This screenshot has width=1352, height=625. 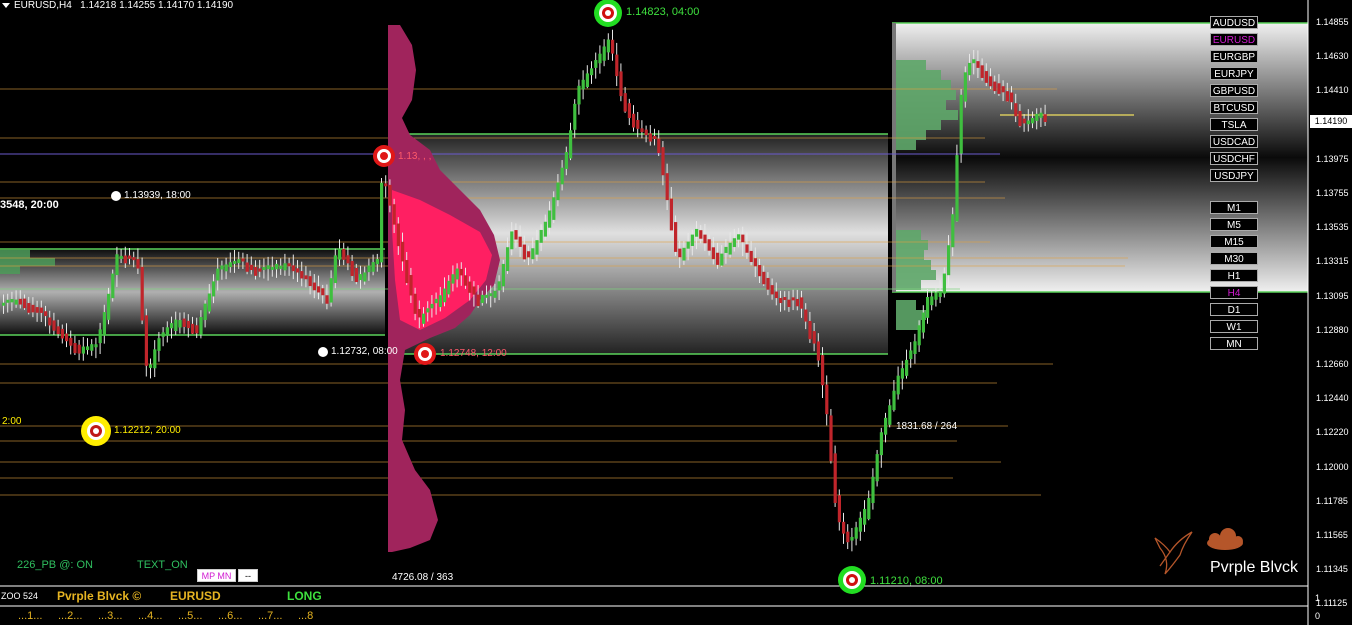 I want to click on symbol-button-eurjpy: EURJPY, so click(x=1234, y=73).